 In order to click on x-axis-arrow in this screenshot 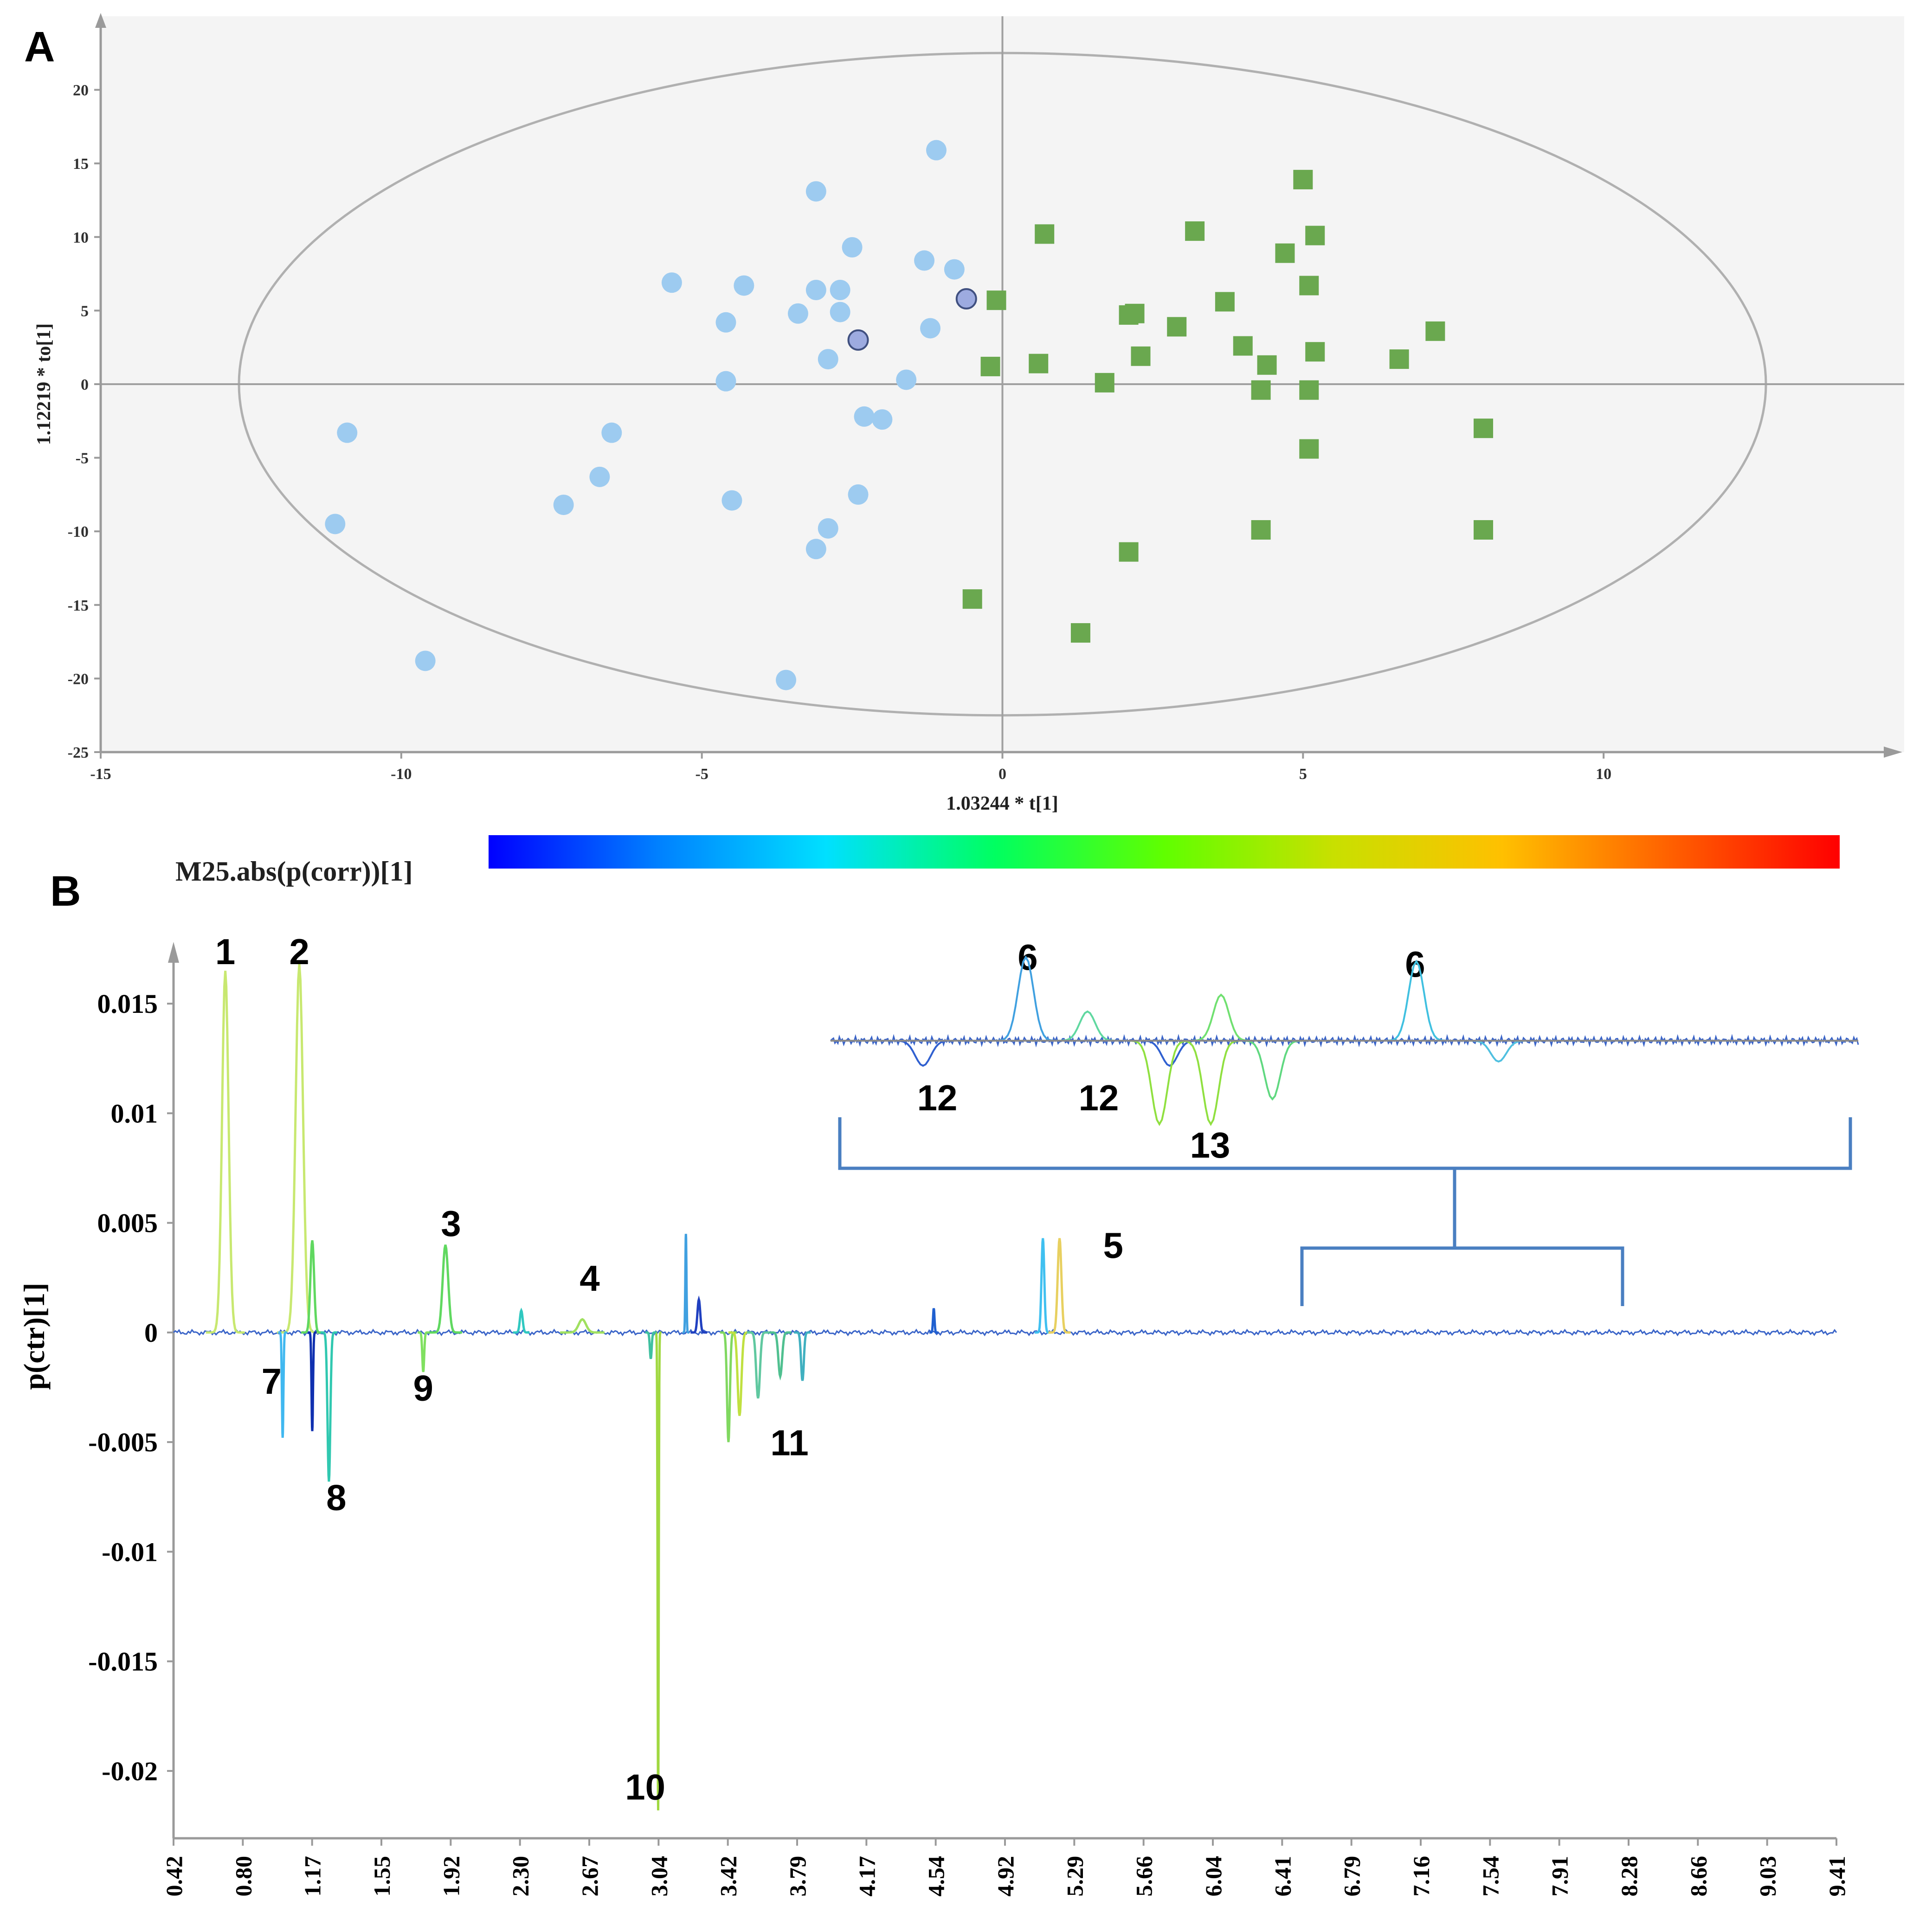, I will do `click(1893, 753)`.